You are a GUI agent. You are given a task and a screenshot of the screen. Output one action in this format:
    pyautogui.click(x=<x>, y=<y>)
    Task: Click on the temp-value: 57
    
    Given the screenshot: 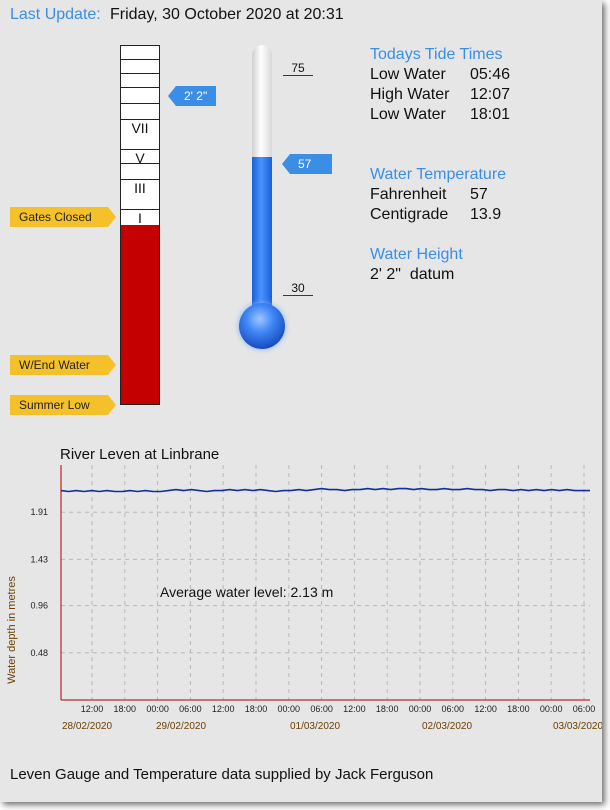 What is the action you would take?
    pyautogui.click(x=479, y=194)
    